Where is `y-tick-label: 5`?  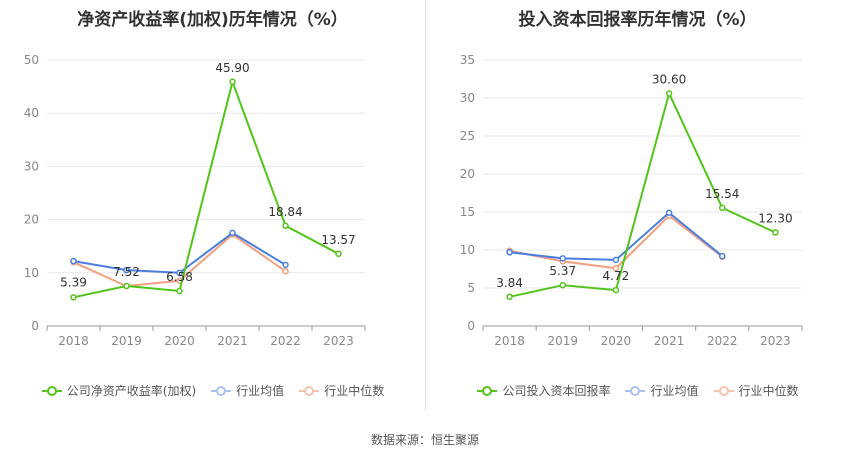
y-tick-label: 5 is located at coordinates (471, 288).